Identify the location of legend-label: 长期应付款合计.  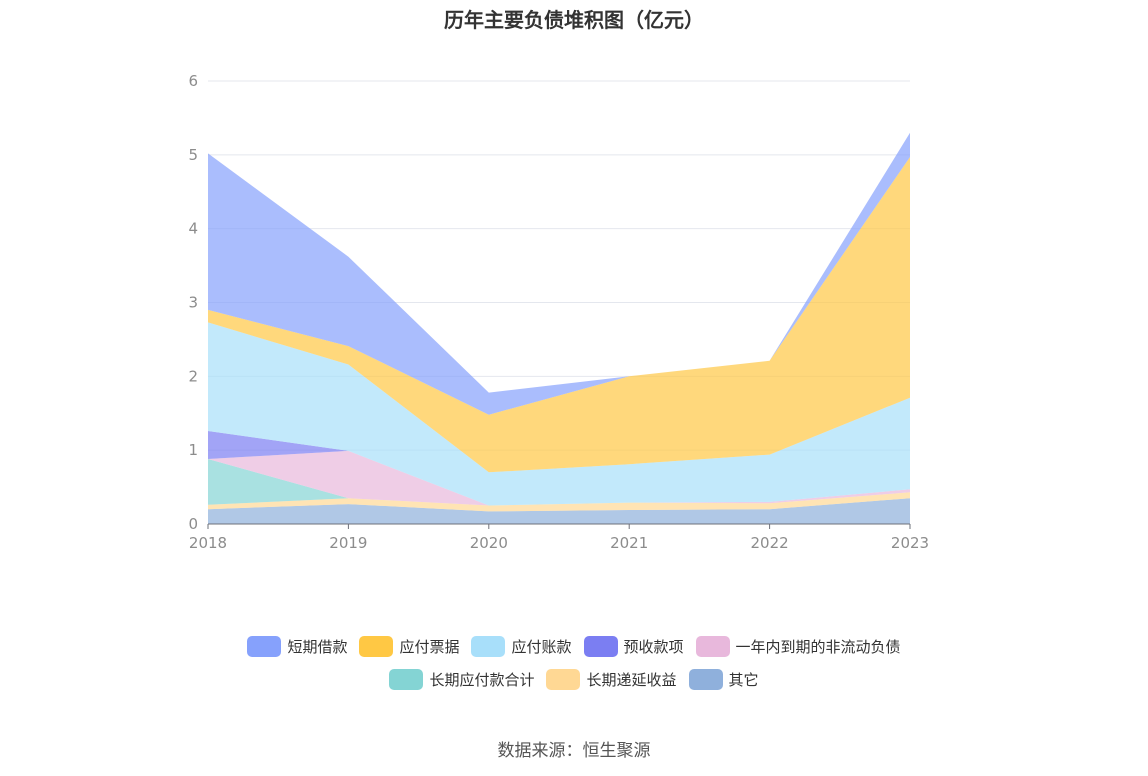
(482, 680).